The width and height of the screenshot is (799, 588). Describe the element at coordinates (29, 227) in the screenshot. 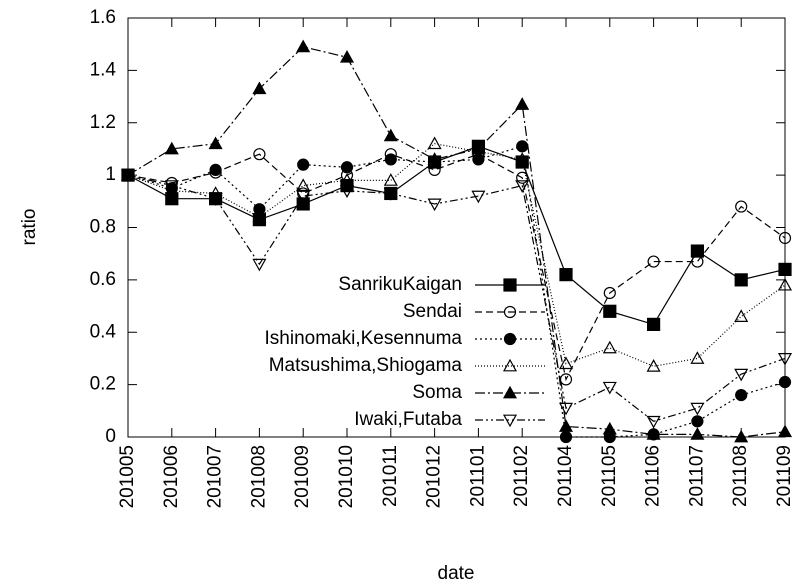

I see `y-axis-label: ratio` at that location.